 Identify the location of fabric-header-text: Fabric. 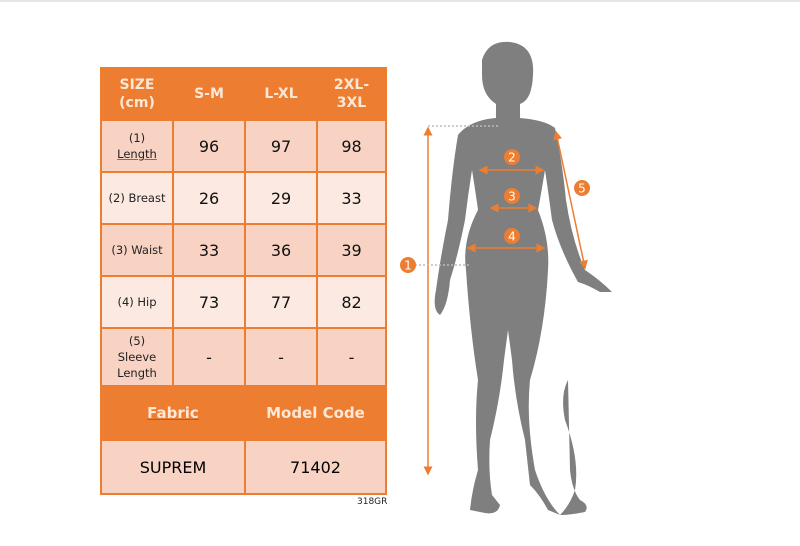
(173, 413).